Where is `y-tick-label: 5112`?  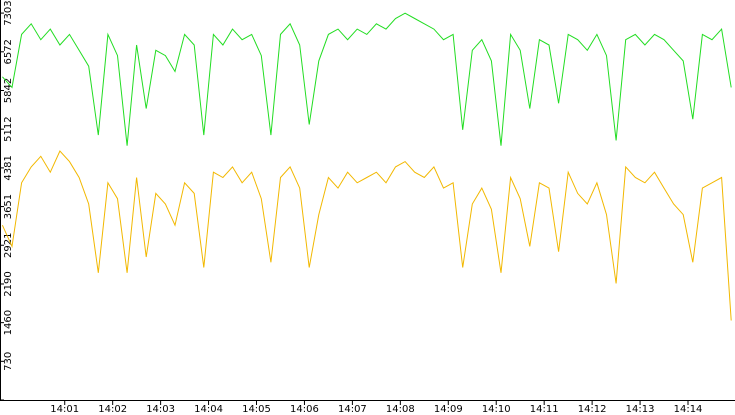
y-tick-label: 5112 is located at coordinates (8, 128).